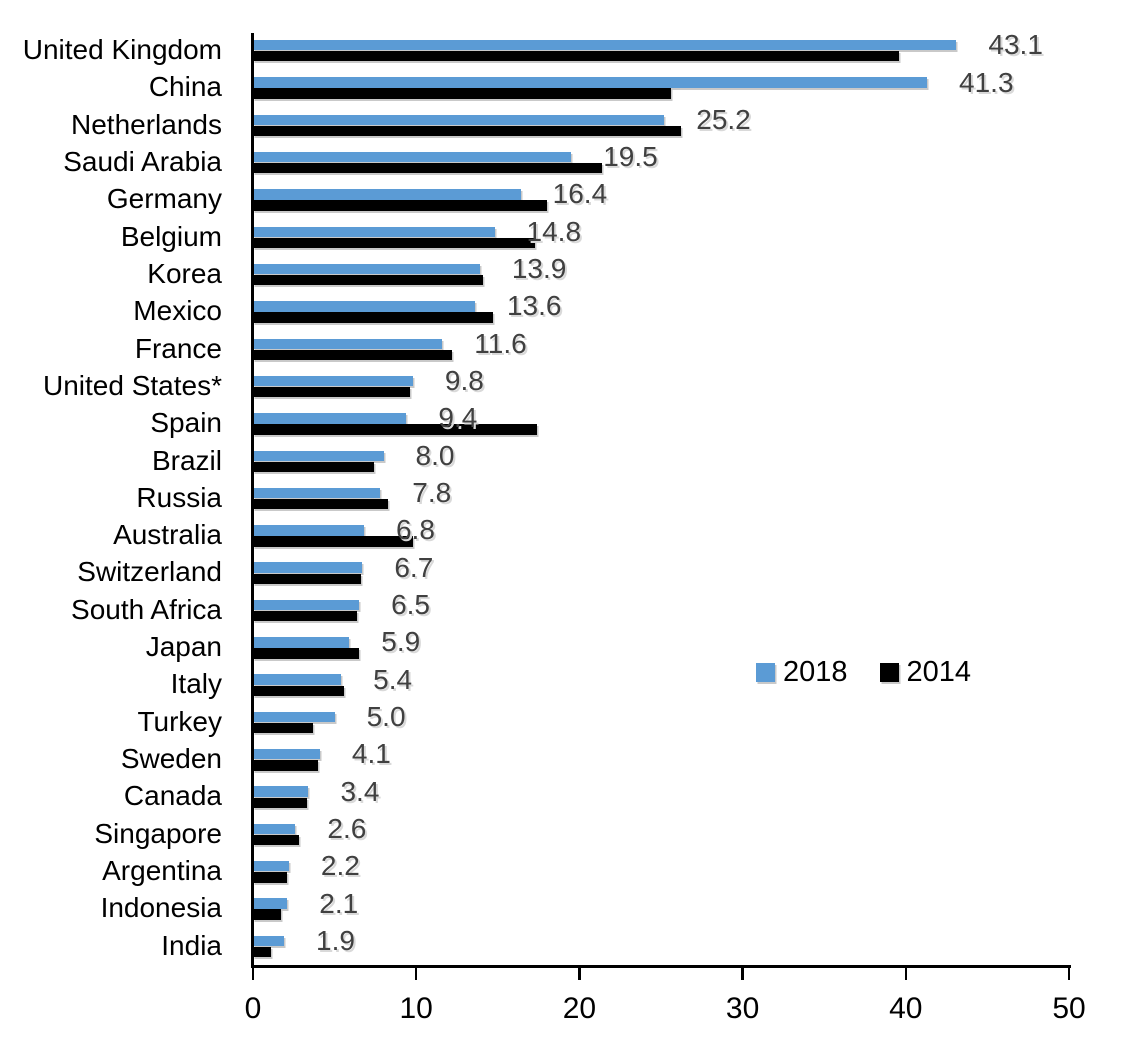  Describe the element at coordinates (179, 497) in the screenshot. I see `category-label: Russia` at that location.